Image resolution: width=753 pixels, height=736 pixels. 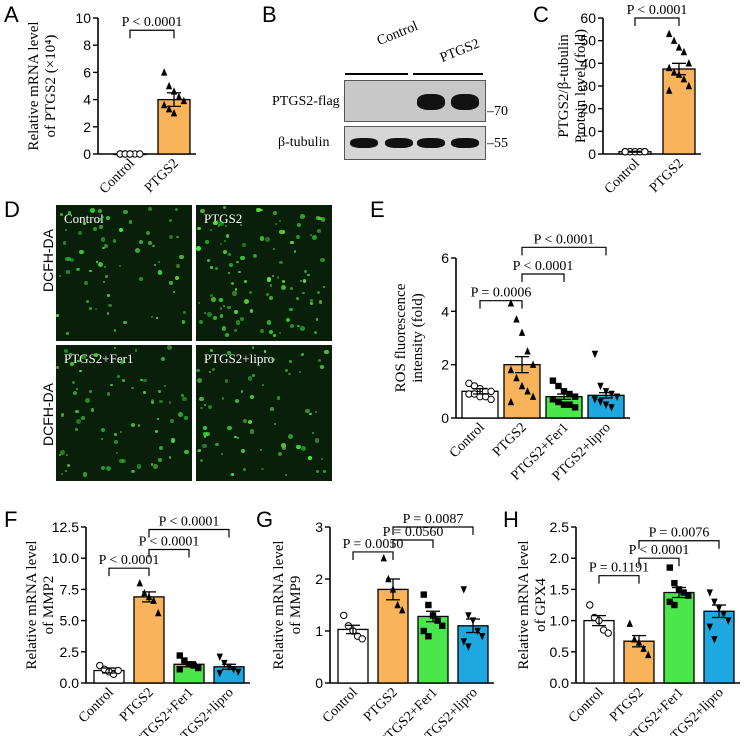 I want to click on y-tick-label: 2, so click(x=445, y=365).